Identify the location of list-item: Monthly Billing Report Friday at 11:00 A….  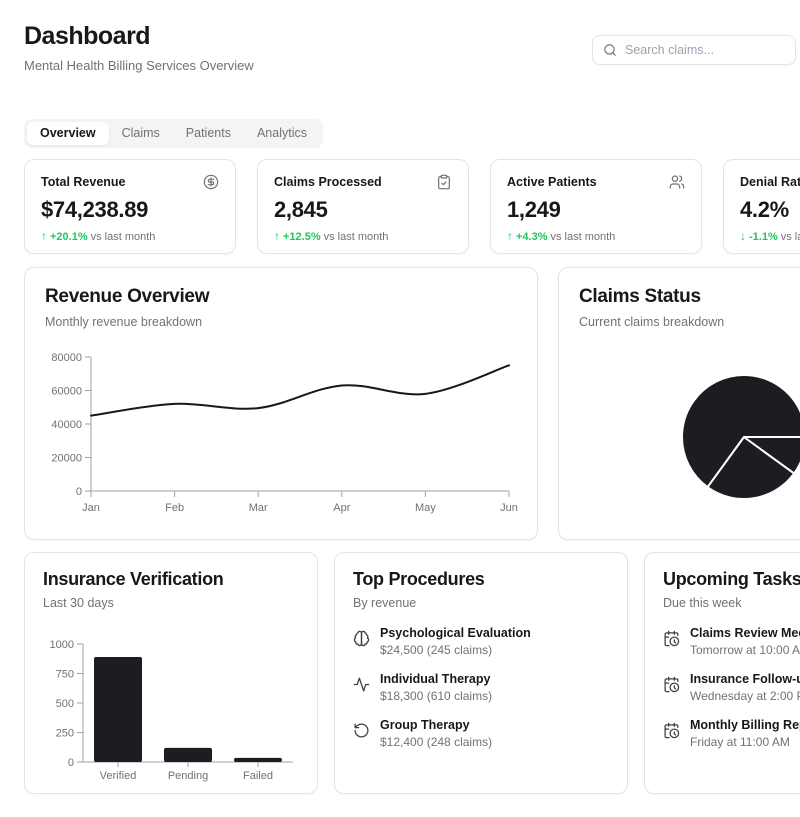
(731, 733).